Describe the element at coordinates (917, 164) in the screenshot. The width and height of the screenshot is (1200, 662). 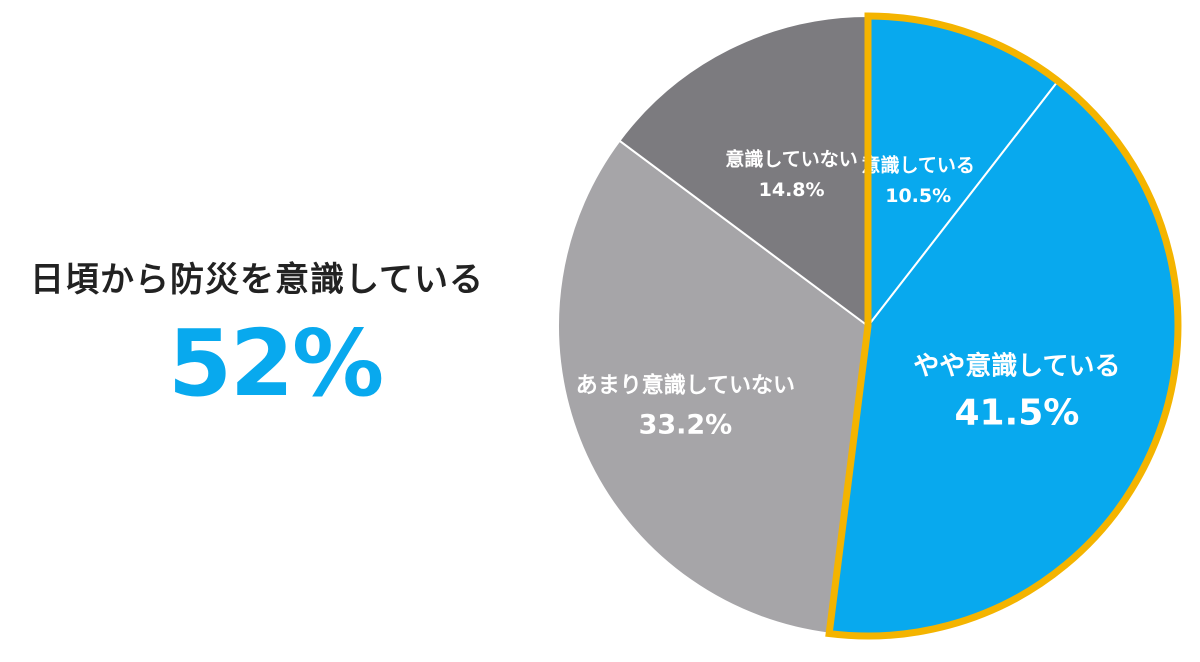
I see `slice-label-1: 意識している` at that location.